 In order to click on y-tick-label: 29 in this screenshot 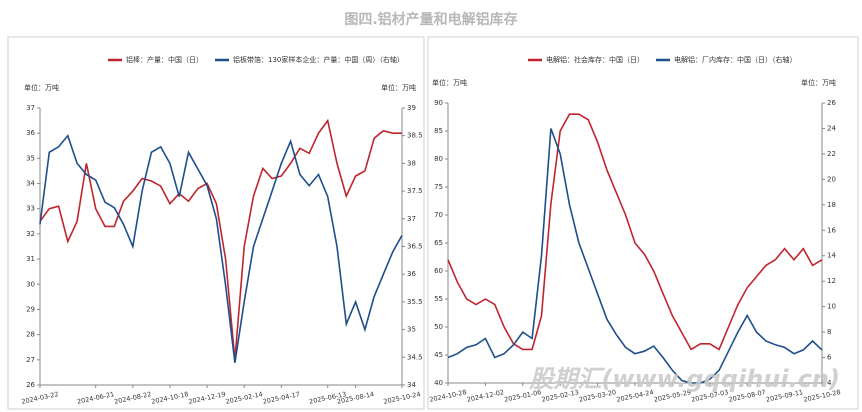, I will do `click(30, 309)`.